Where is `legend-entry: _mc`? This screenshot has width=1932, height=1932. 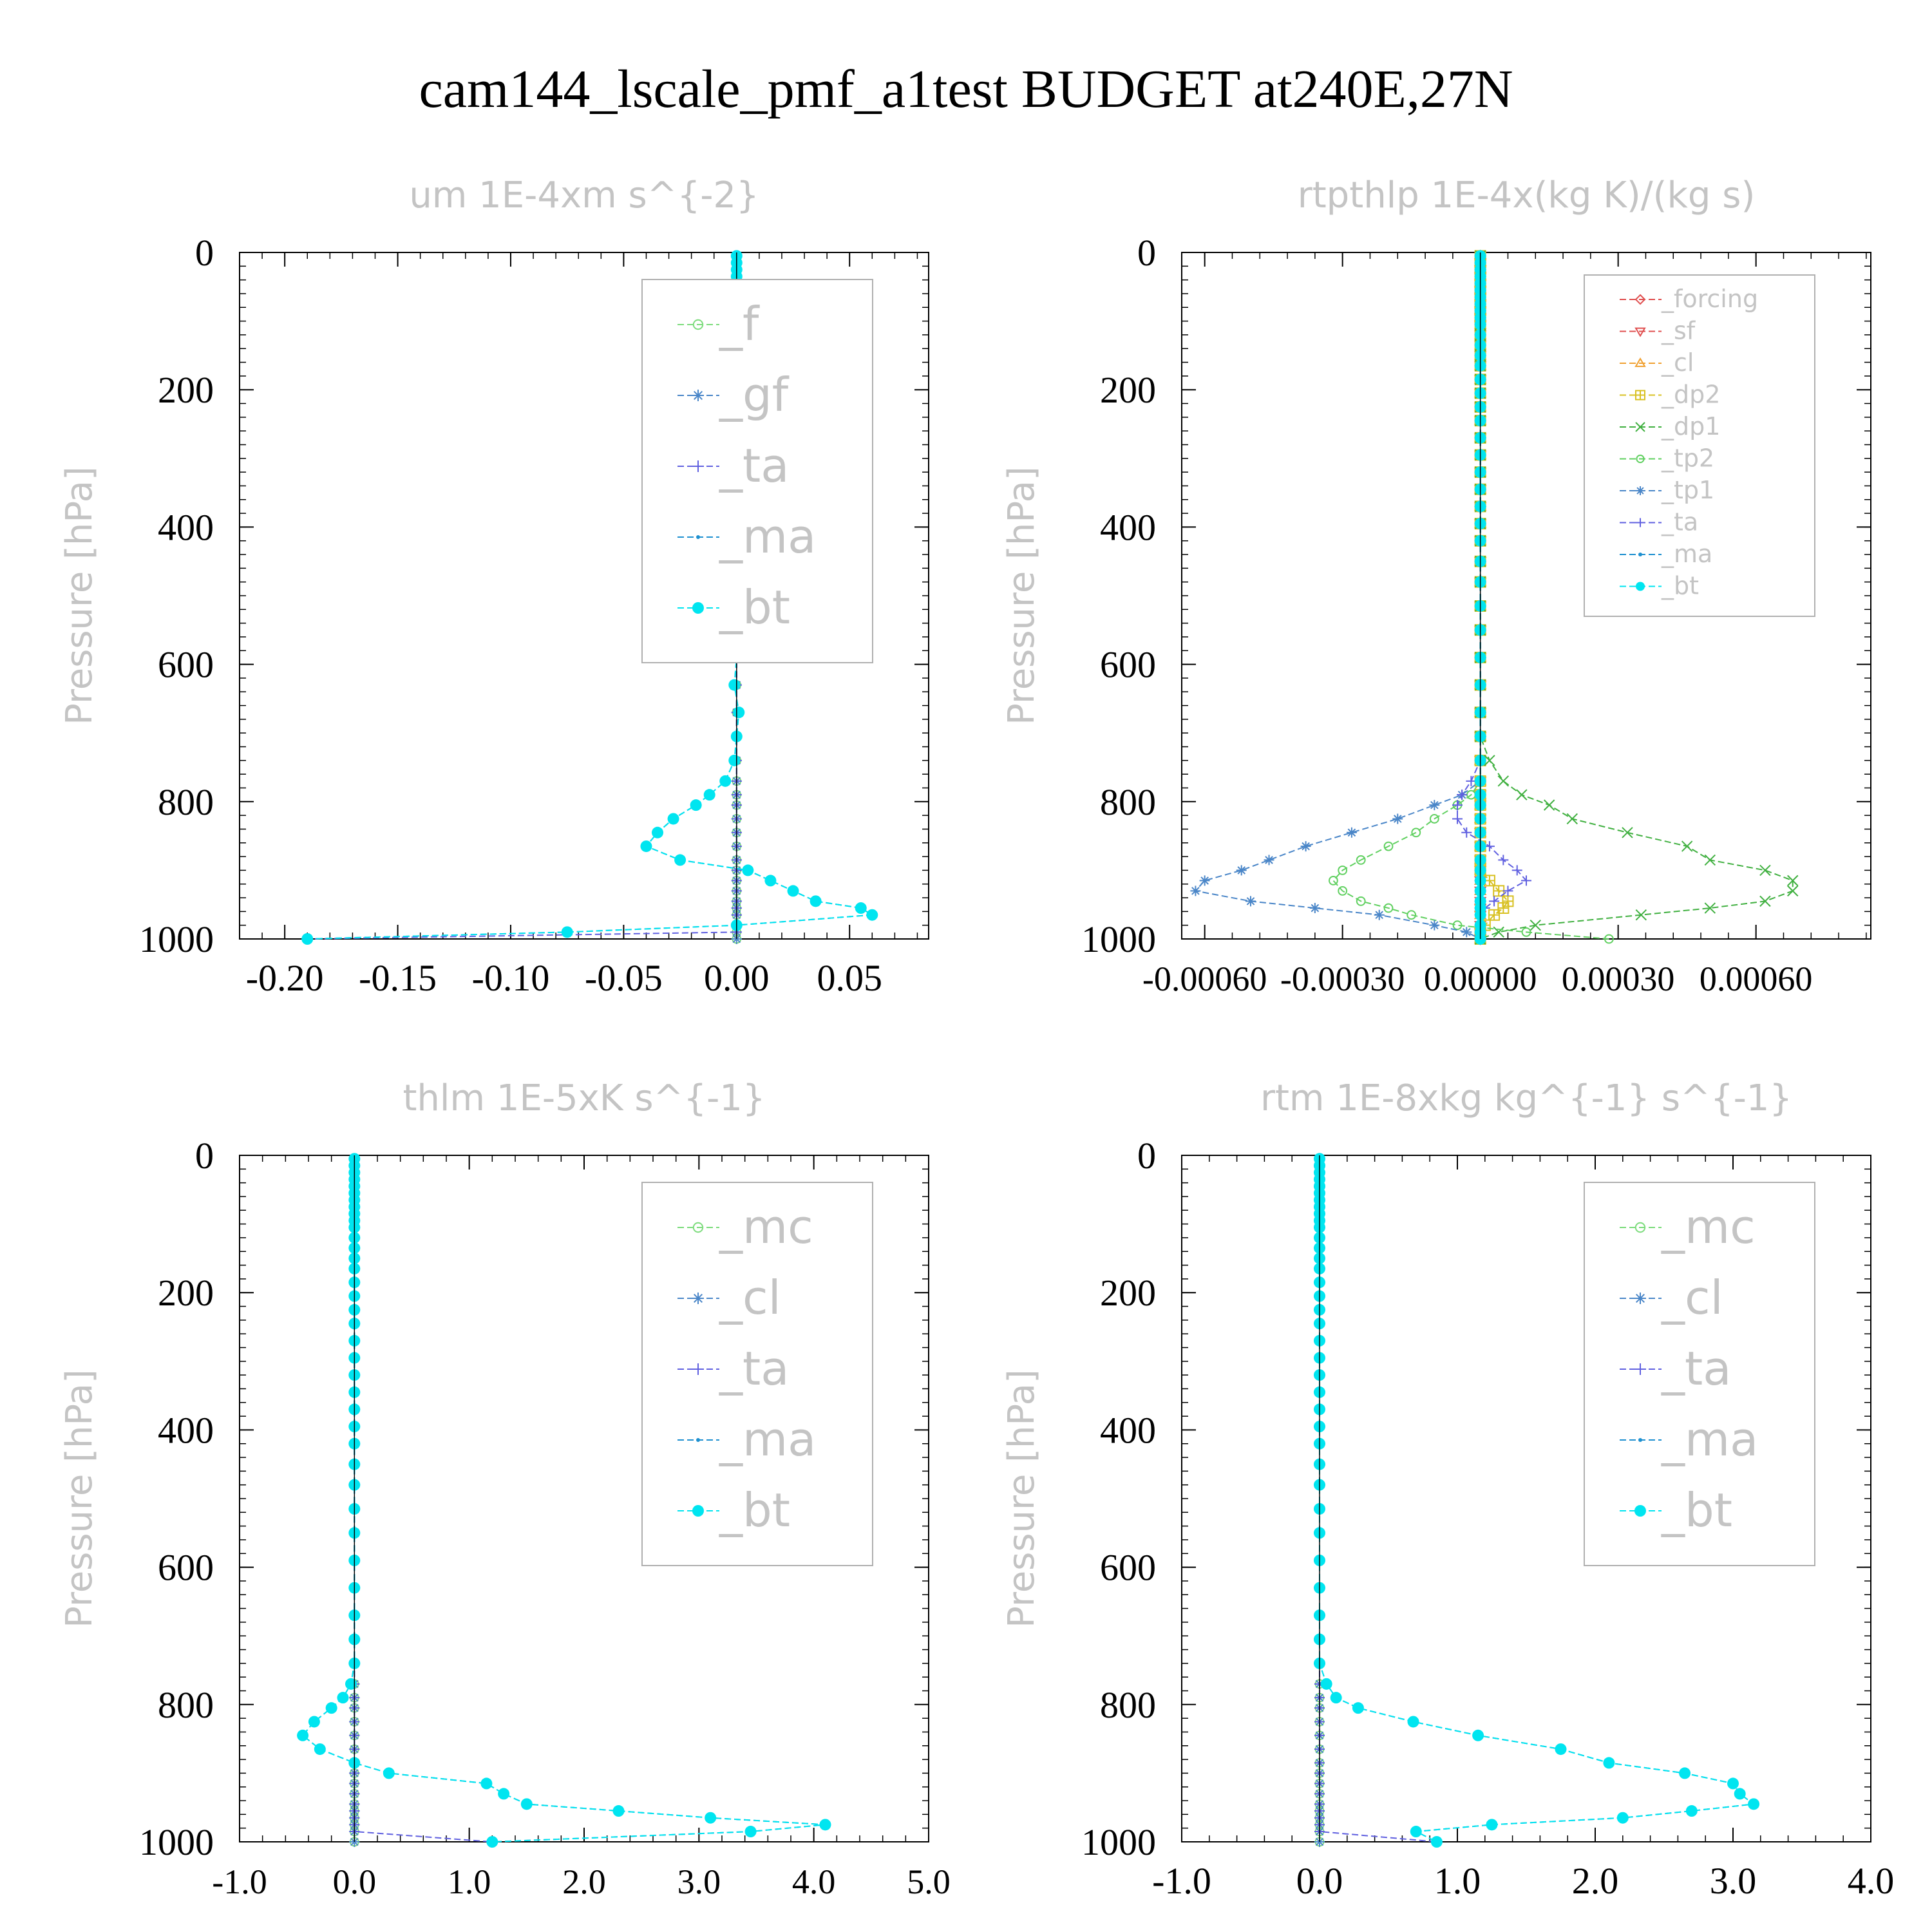
legend-entry: _mc is located at coordinates (1688, 1227).